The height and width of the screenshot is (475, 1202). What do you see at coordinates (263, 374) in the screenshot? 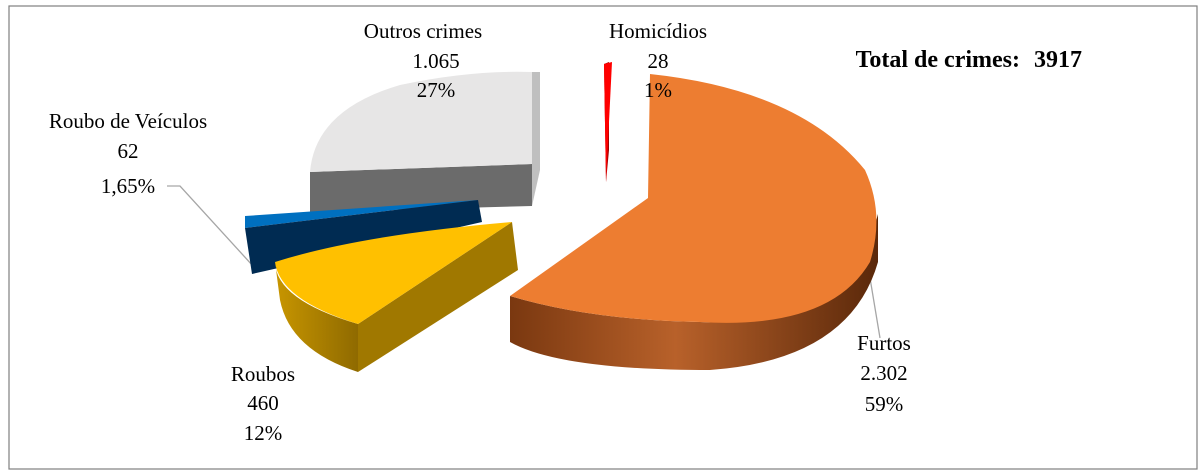
I see `label-roubos-name: Roubos` at bounding box center [263, 374].